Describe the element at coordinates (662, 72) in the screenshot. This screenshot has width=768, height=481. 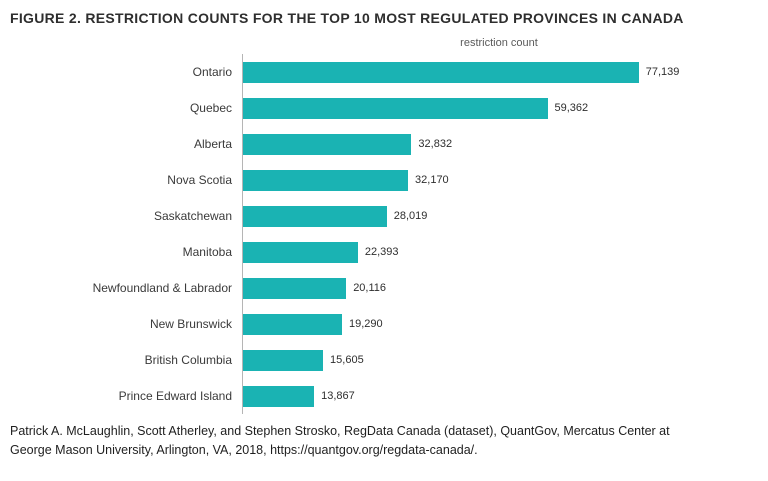
I see `value-label: 77,139` at that location.